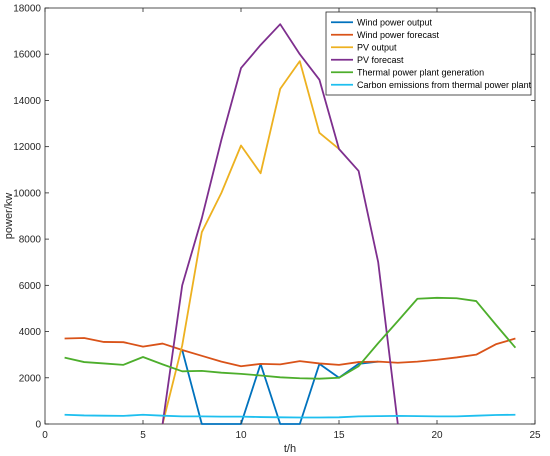  What do you see at coordinates (398, 35) in the screenshot?
I see `legend-entry-2: Wind power forecast` at bounding box center [398, 35].